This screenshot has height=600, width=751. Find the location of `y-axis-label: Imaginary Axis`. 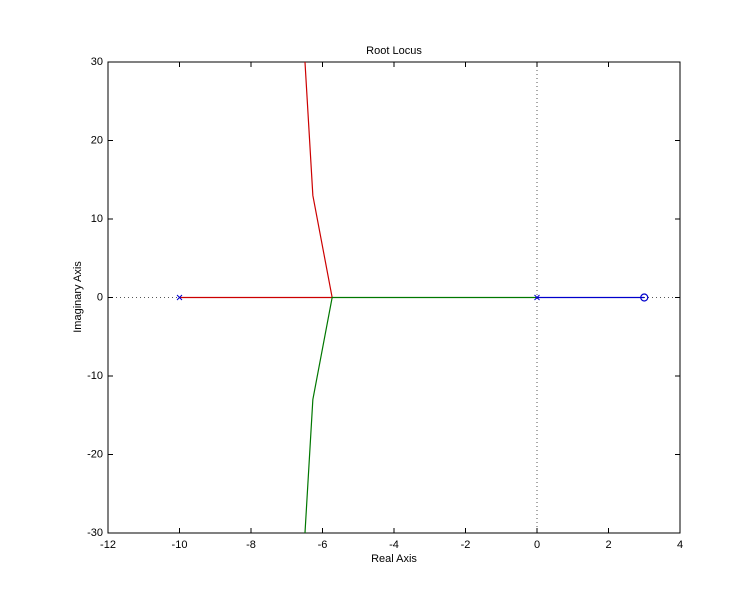

y-axis-label: Imaginary Axis is located at coordinates (78, 297).